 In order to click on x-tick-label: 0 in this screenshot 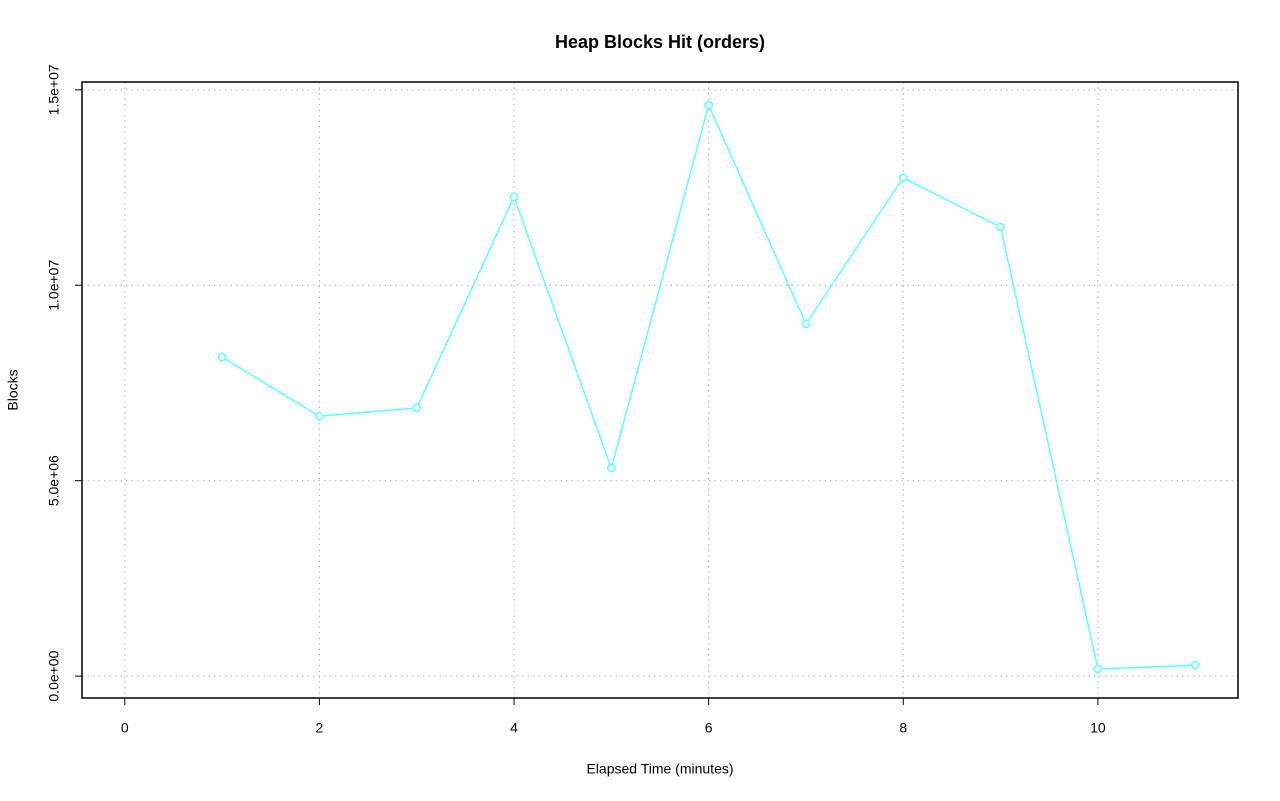, I will do `click(125, 728)`.